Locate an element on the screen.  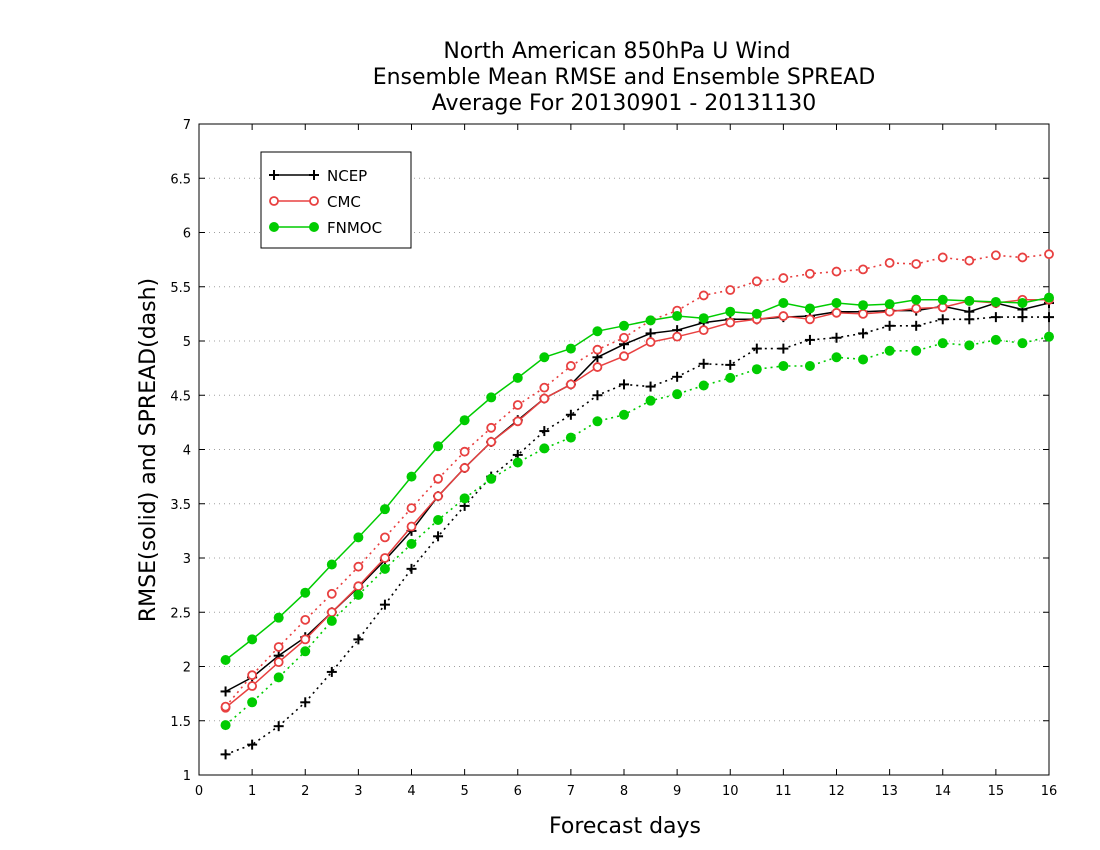
y-tick-label: 3.5 is located at coordinates (180, 505).